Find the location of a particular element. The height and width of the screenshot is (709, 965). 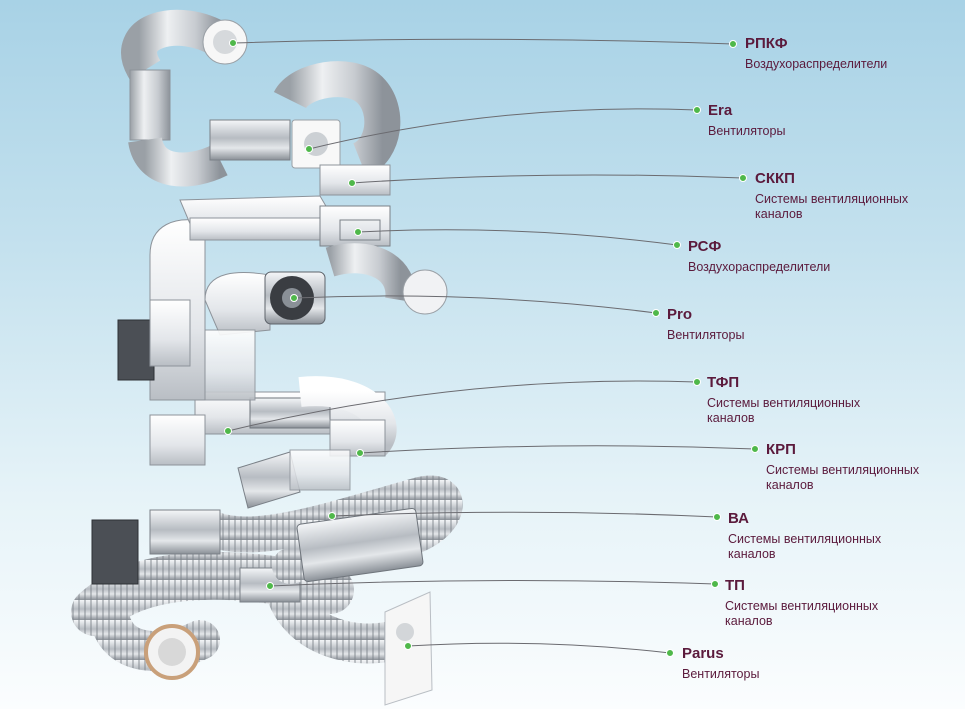

callout-parus: Parus Вентиляторы is located at coordinates (777, 663).